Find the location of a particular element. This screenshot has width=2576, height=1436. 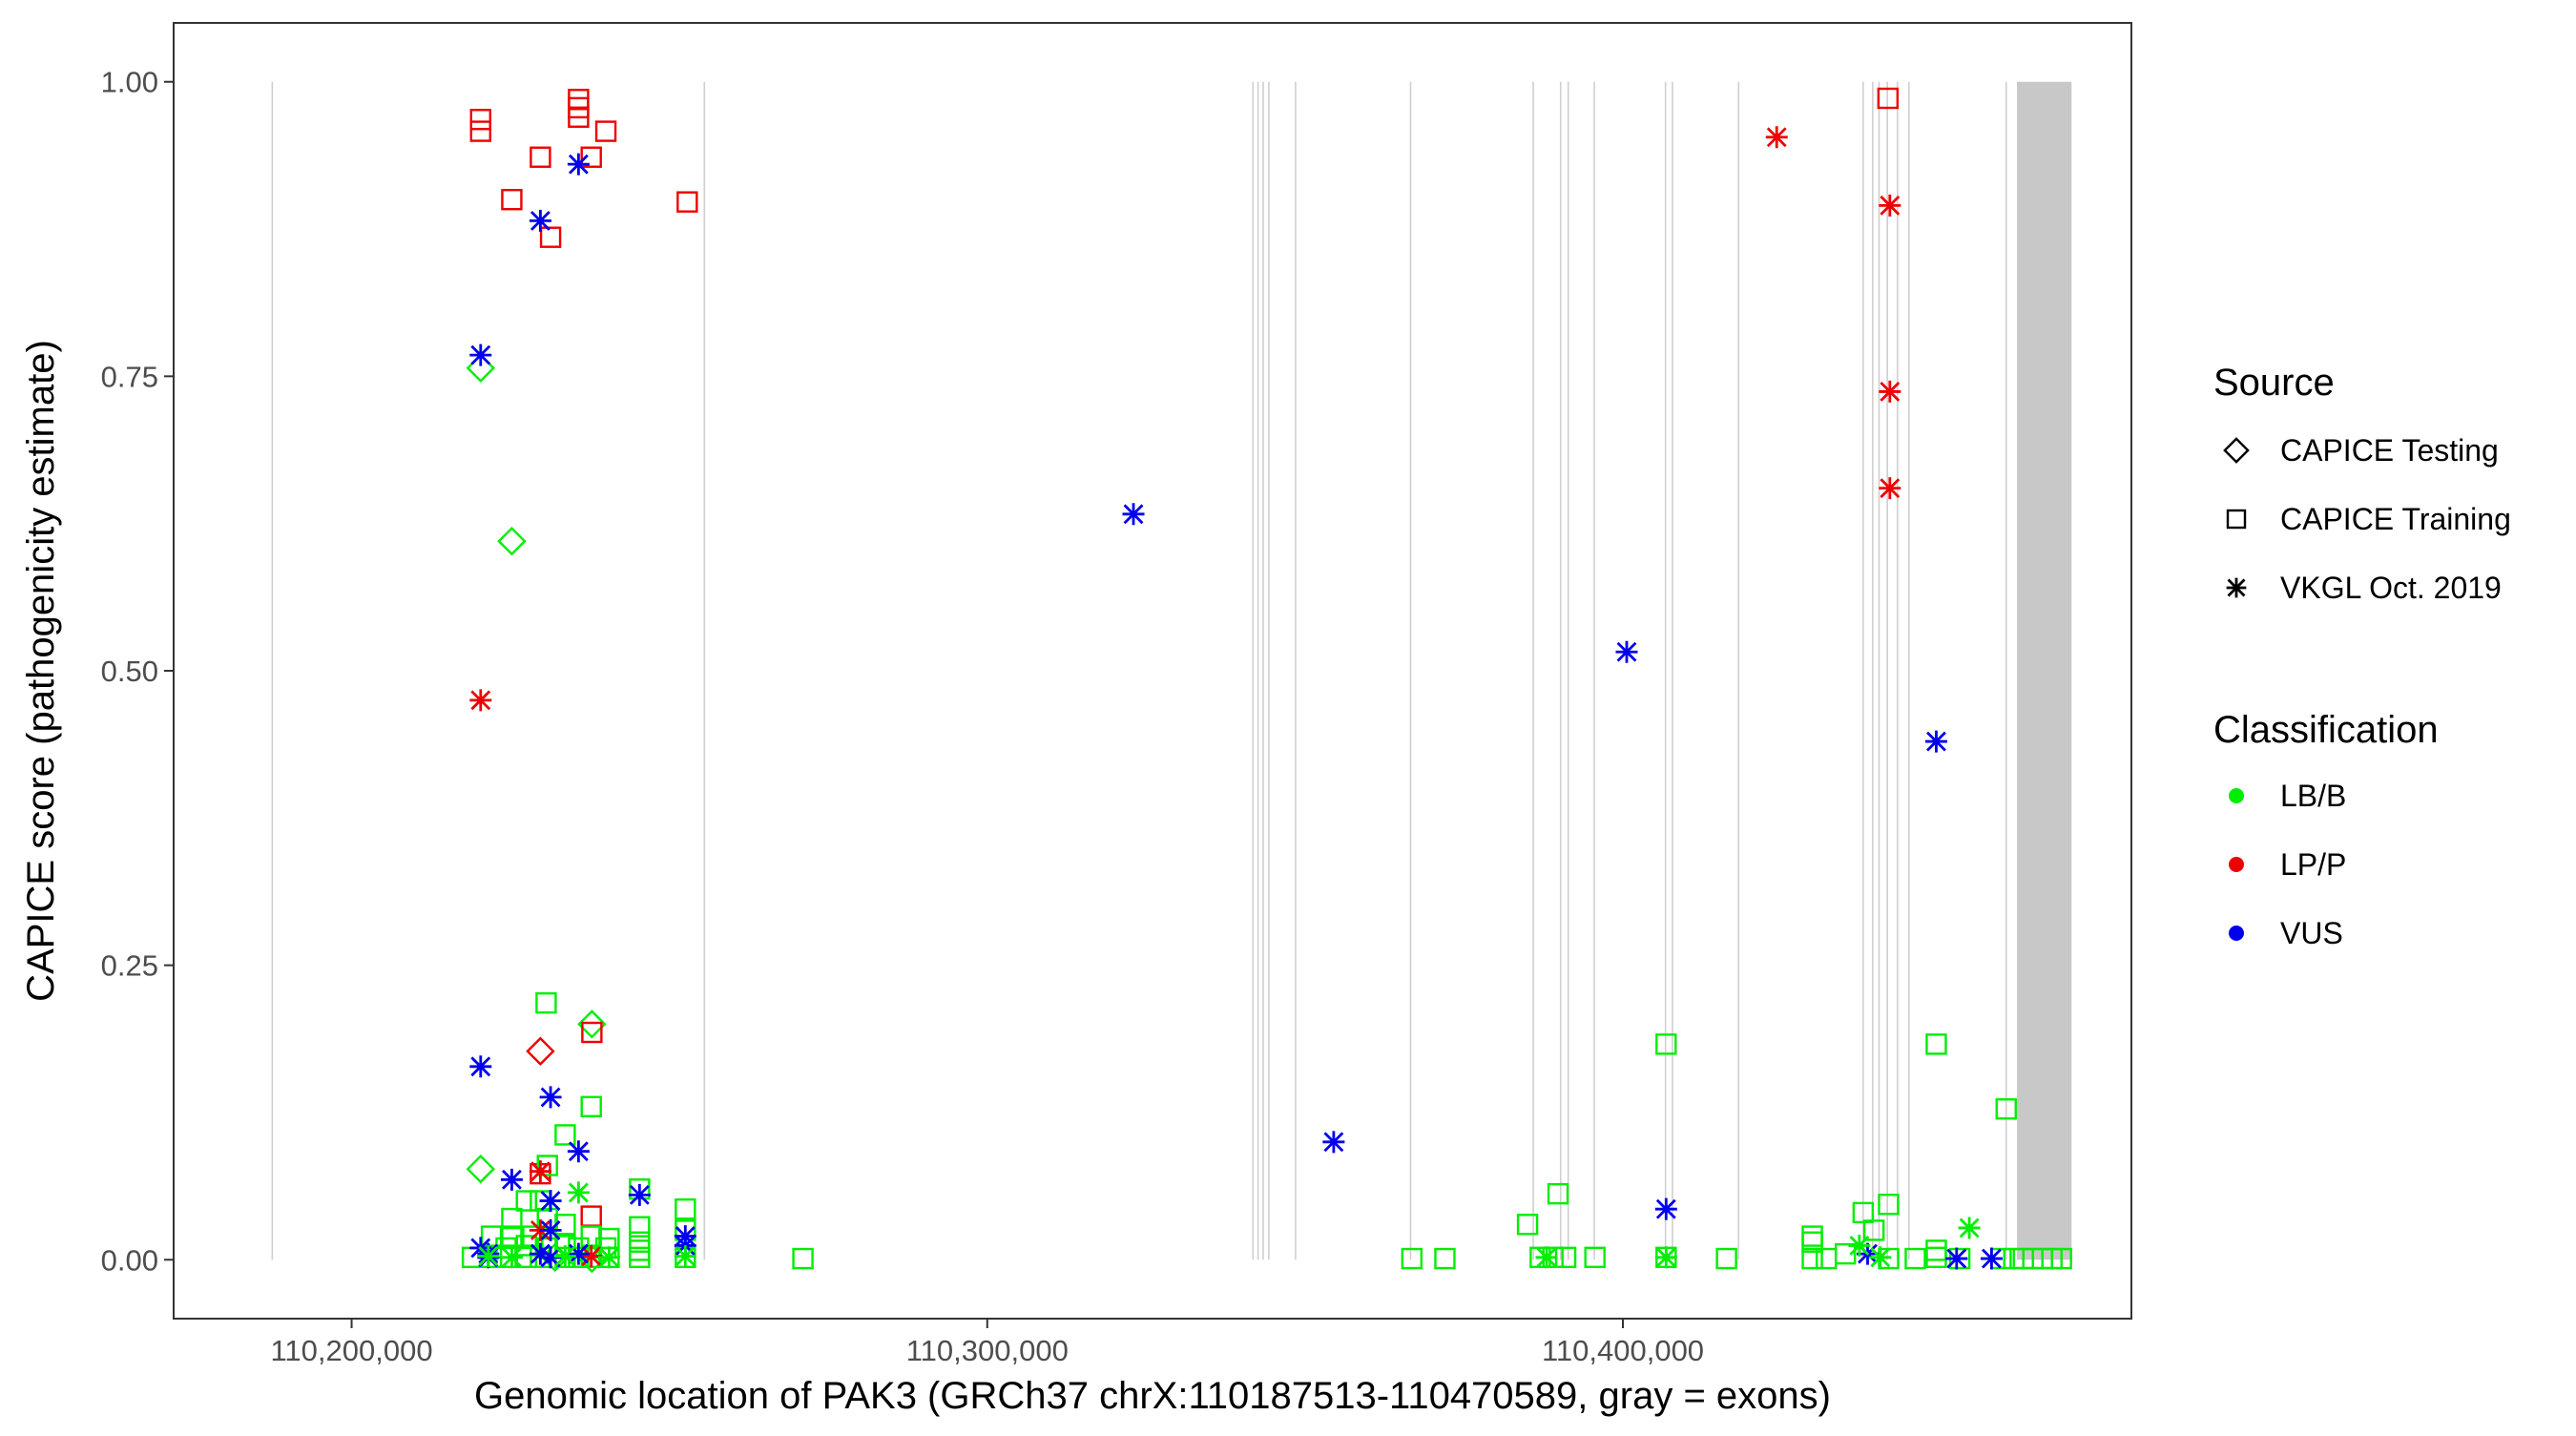

legend-source-label: VKGL Oct. 2019 is located at coordinates (2391, 588).